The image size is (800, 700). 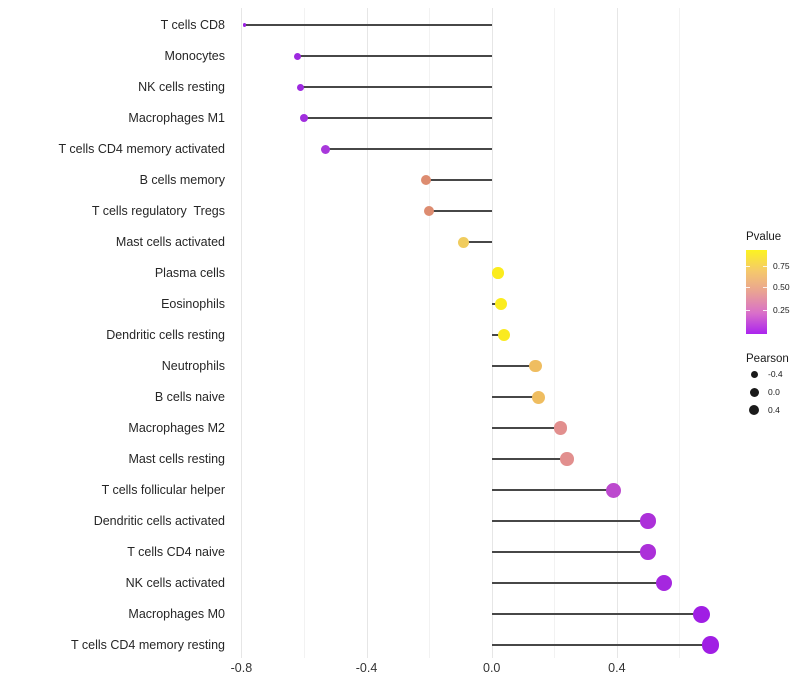 What do you see at coordinates (189, 397) in the screenshot?
I see `y-axis-label: B cells naive` at bounding box center [189, 397].